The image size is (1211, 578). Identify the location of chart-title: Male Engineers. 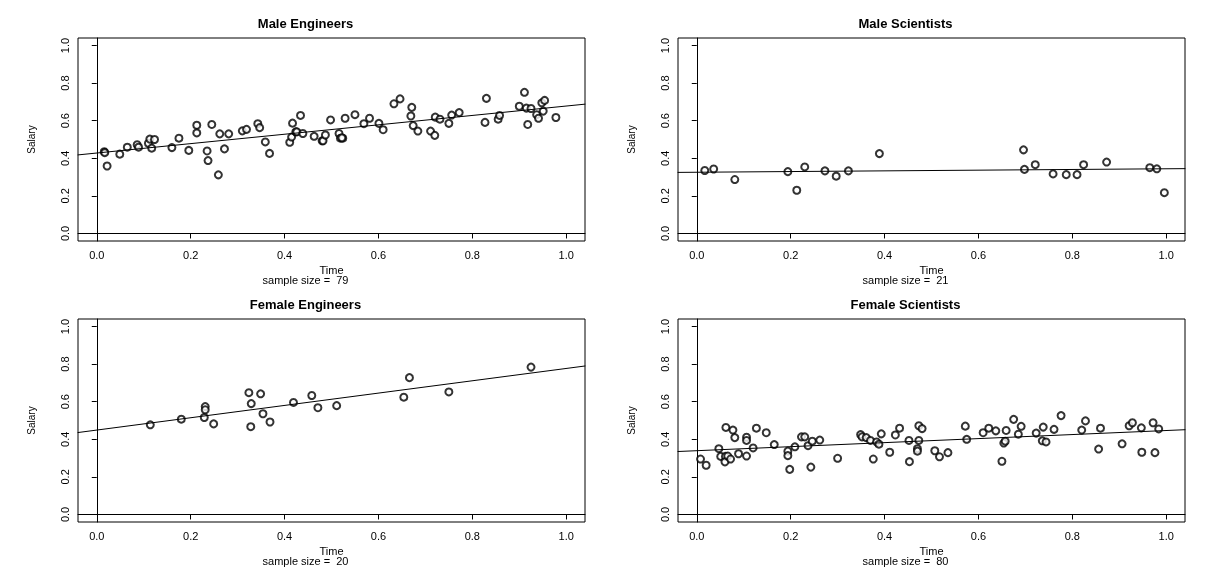
(305, 23).